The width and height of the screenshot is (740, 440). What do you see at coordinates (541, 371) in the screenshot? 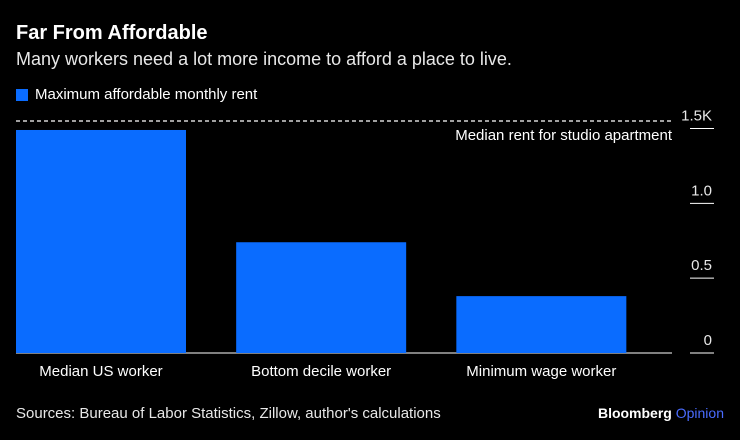
I see `category-label-3: Minimum wage worker` at bounding box center [541, 371].